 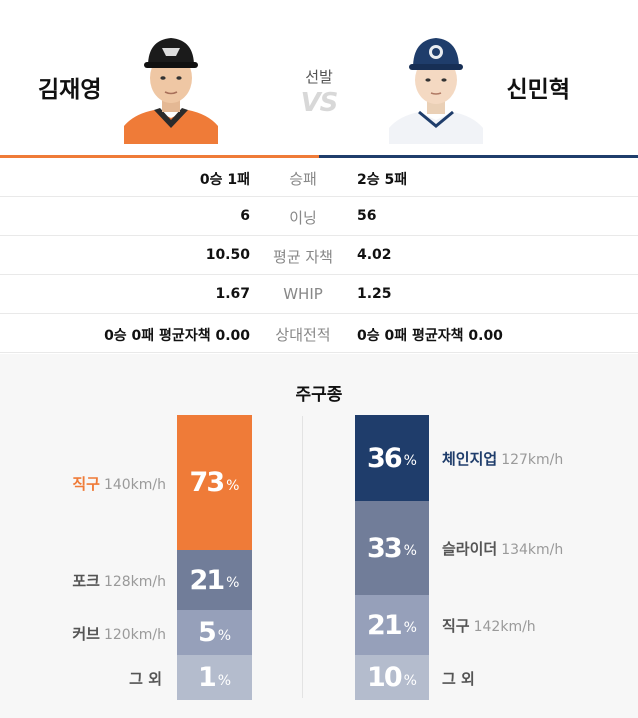 I want to click on pitch-speed: 128km/h, so click(x=134, y=582).